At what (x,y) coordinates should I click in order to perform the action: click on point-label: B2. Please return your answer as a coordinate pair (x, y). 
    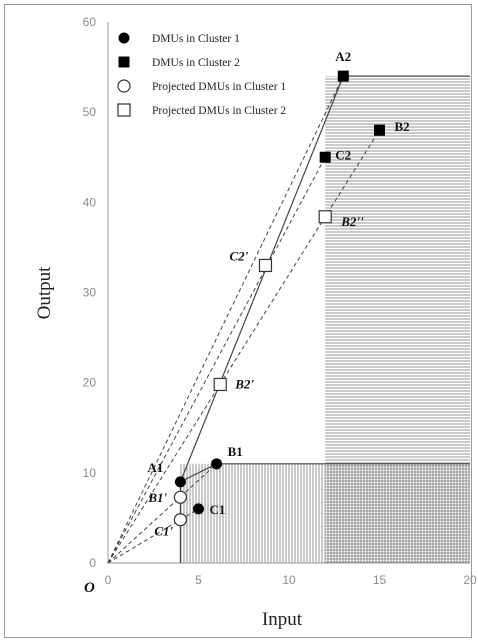
    Looking at the image, I should click on (402, 126).